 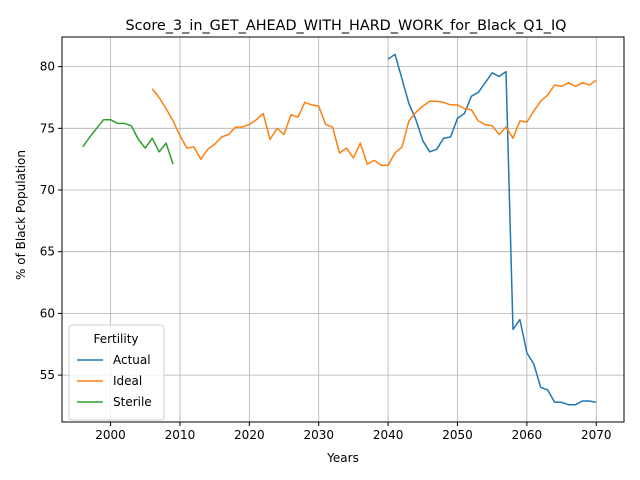 I want to click on series-line-ideal, so click(x=374, y=123).